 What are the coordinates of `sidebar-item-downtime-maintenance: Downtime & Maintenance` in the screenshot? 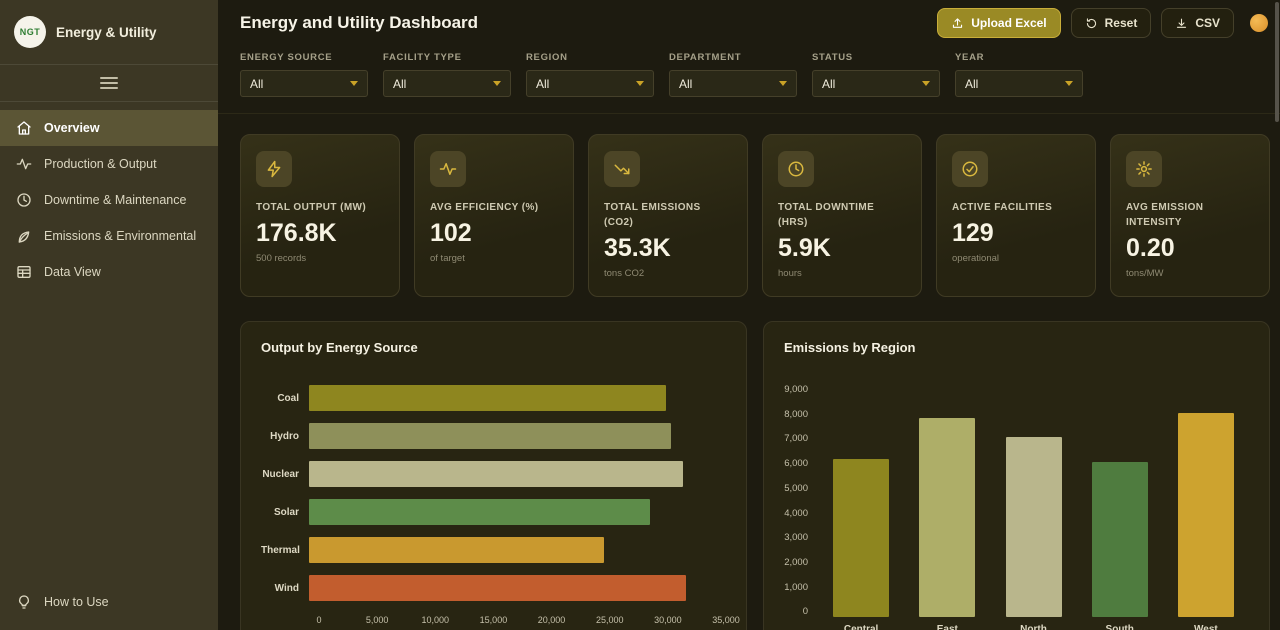 It's located at (109, 200).